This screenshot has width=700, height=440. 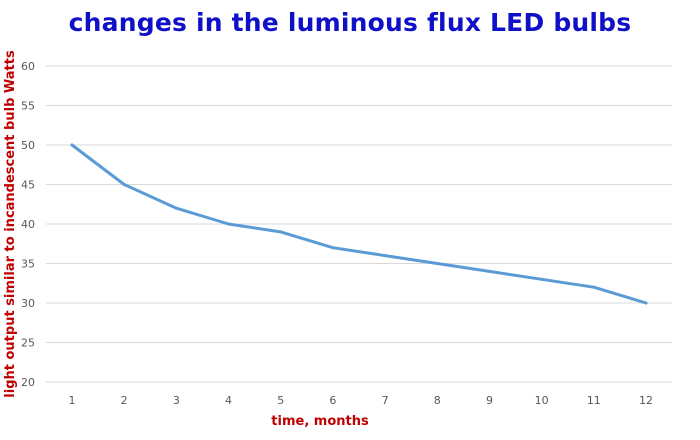 I want to click on y-tick-label: 55, so click(x=28, y=106).